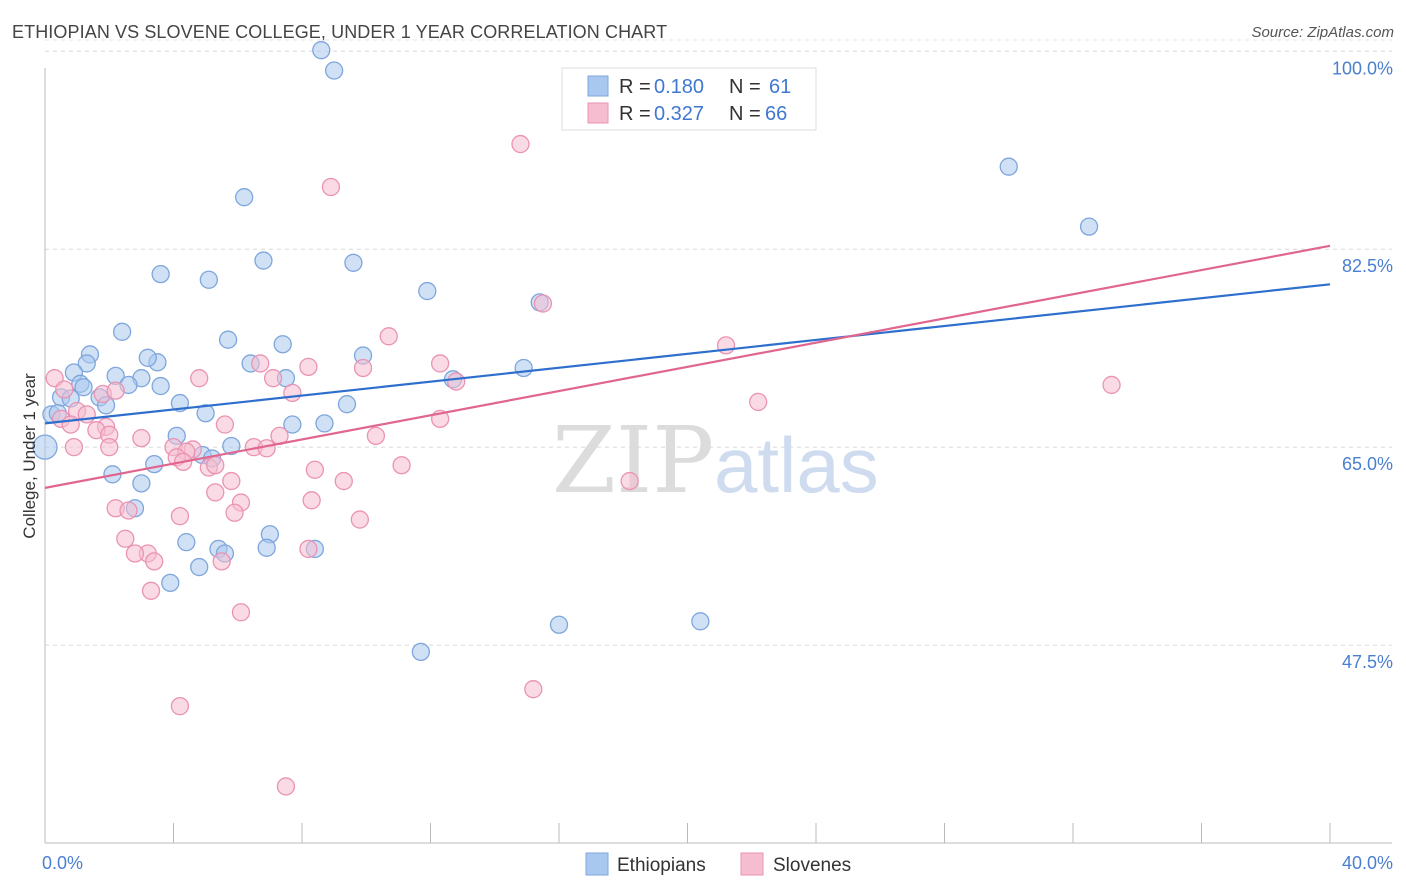  I want to click on legend-n-label-2: N =, so click(745, 114).